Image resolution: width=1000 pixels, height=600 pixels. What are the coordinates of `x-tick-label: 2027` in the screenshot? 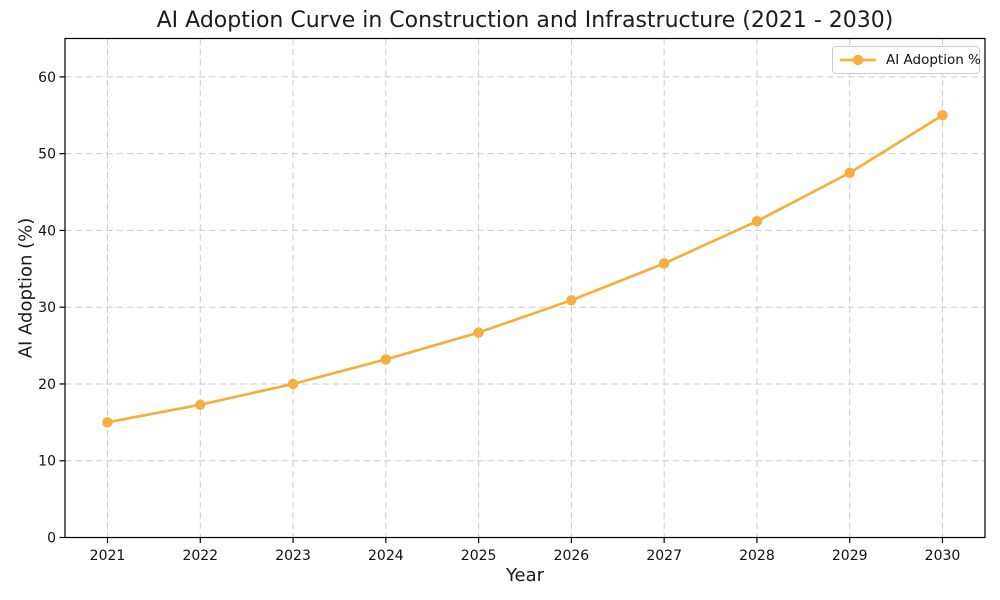 It's located at (664, 556).